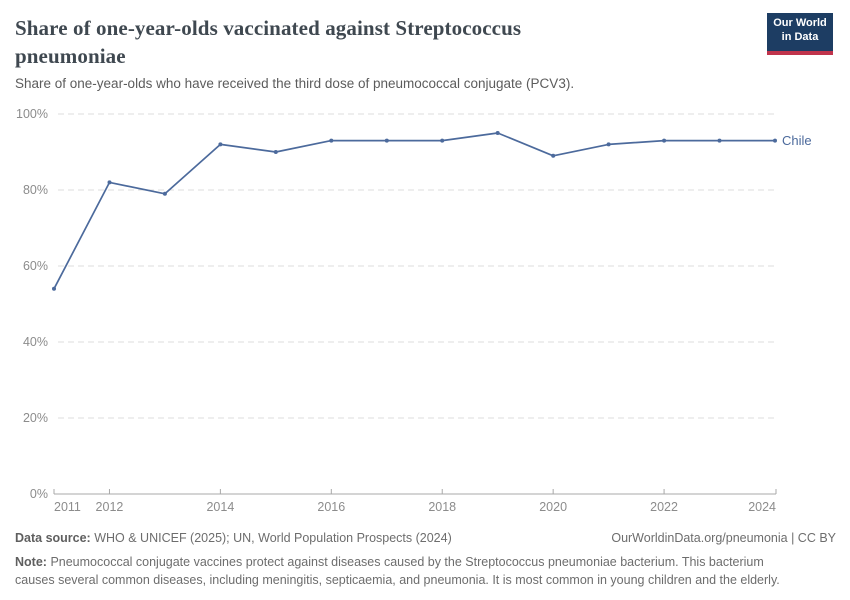 Image resolution: width=850 pixels, height=600 pixels. What do you see at coordinates (109, 182) in the screenshot?
I see `data-point-2012` at bounding box center [109, 182].